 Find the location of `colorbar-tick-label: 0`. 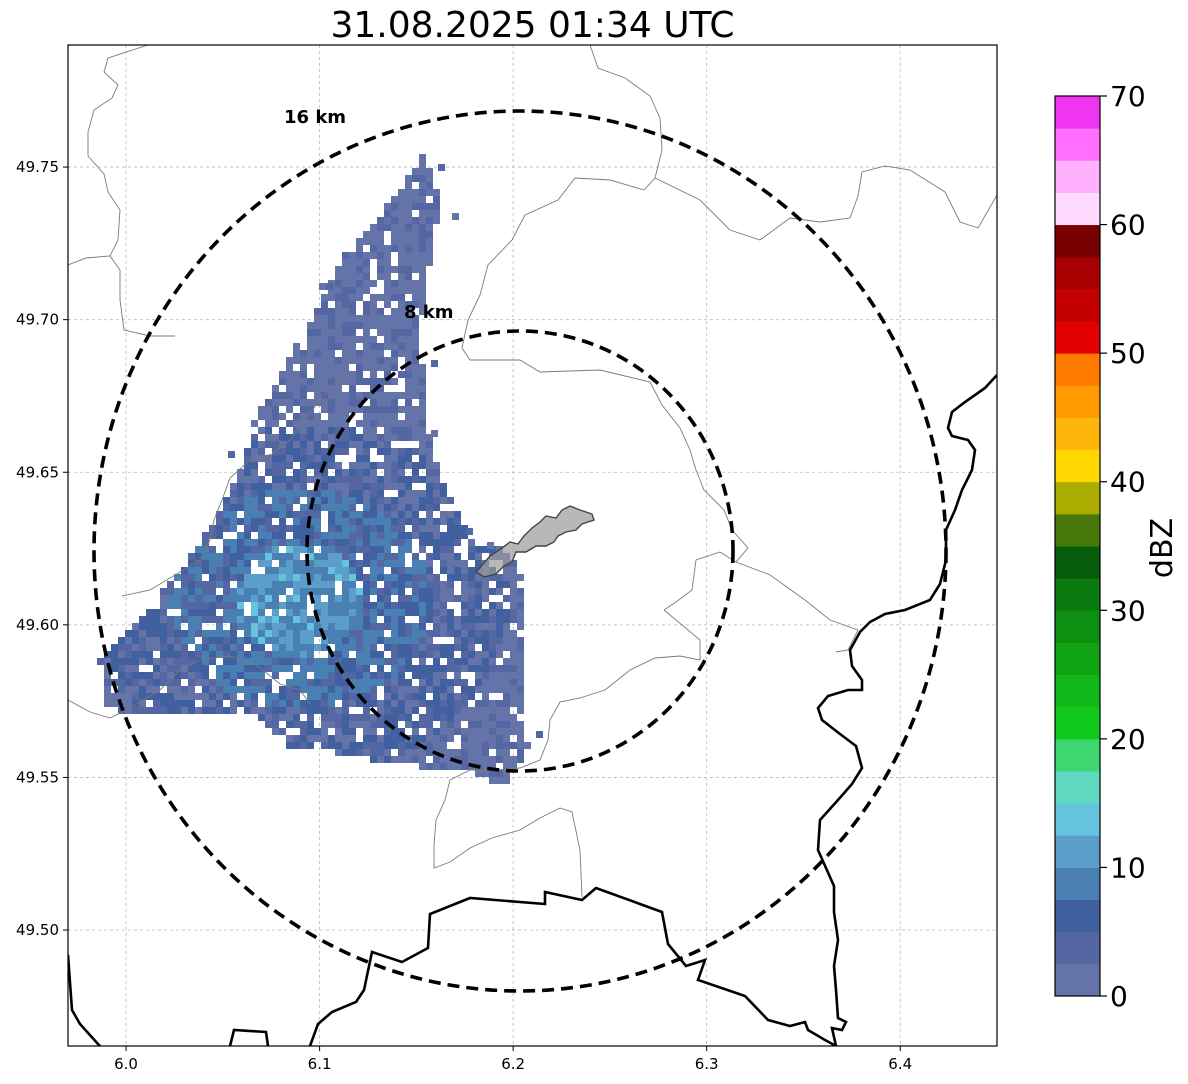

colorbar-tick-label: 0 is located at coordinates (1119, 996).